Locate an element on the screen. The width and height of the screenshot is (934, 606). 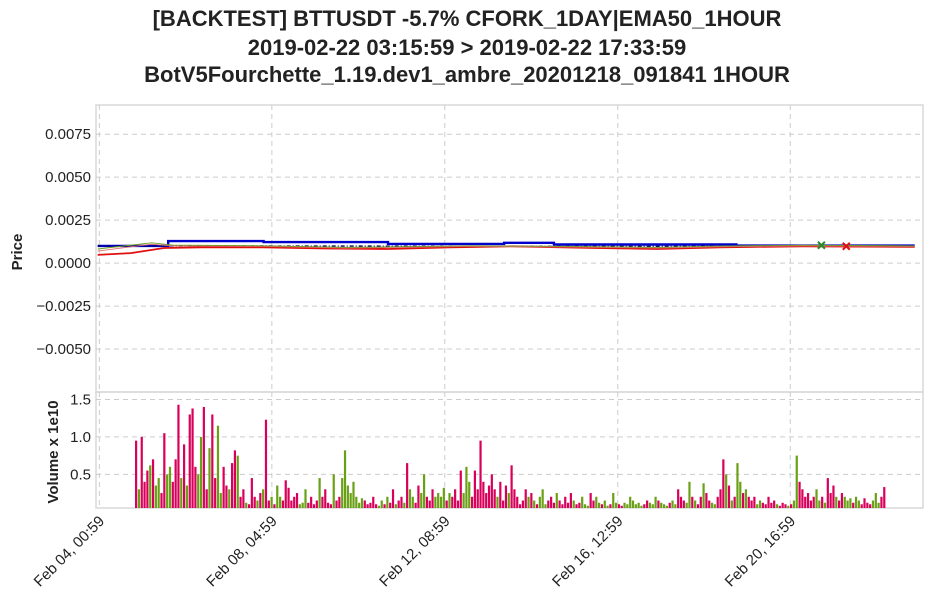
price-y-tick-label: 0.0050 is located at coordinates (68, 177).